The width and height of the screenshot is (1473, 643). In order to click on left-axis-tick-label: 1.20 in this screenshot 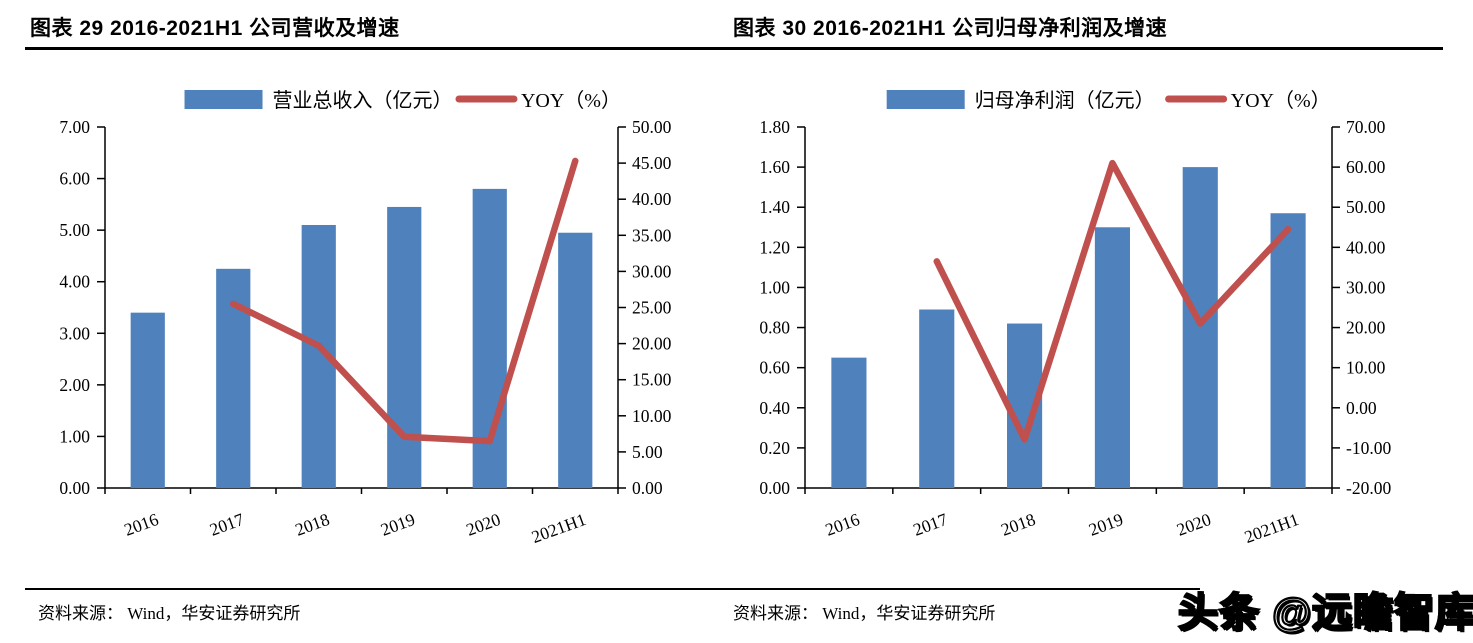, I will do `click(774, 247)`.